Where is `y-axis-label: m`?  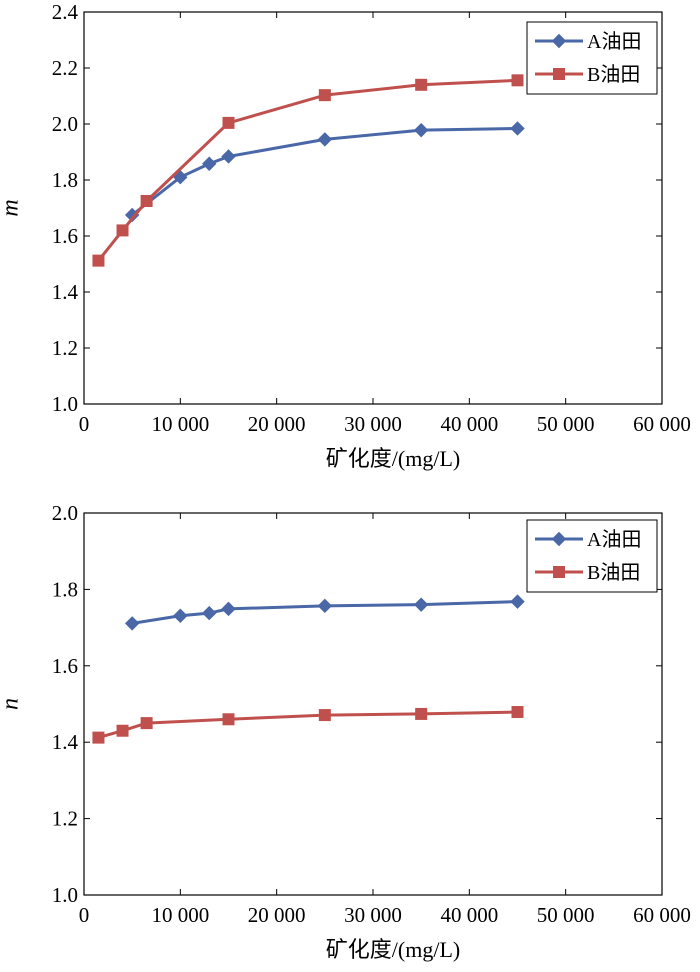
y-axis-label: m is located at coordinates (12, 207).